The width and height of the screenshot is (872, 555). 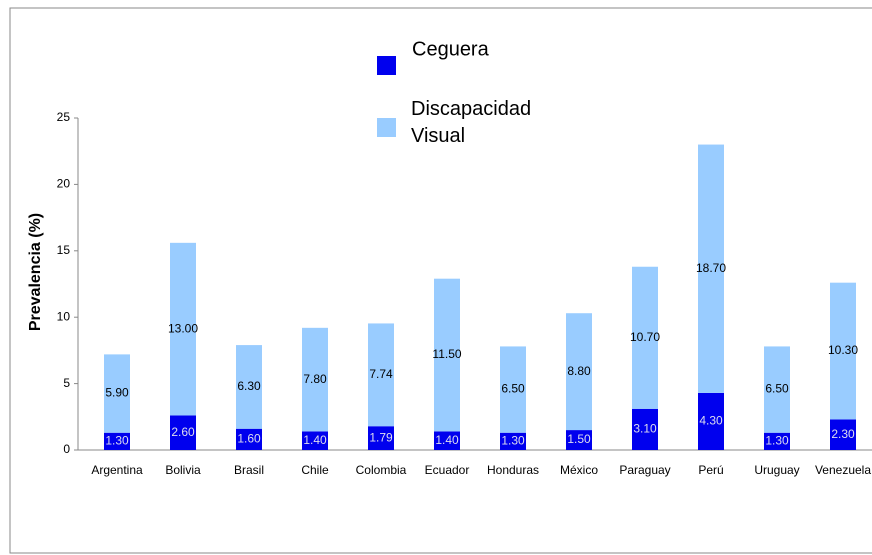 What do you see at coordinates (66, 449) in the screenshot?
I see `y-tick-label: 0` at bounding box center [66, 449].